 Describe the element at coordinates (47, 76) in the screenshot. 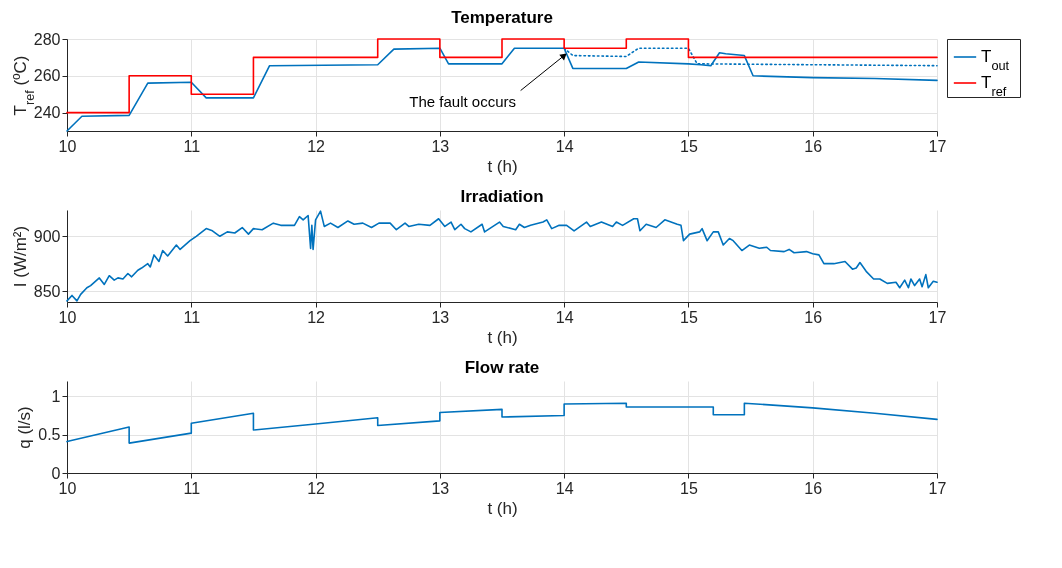

I see `y-tick-label: 260` at that location.